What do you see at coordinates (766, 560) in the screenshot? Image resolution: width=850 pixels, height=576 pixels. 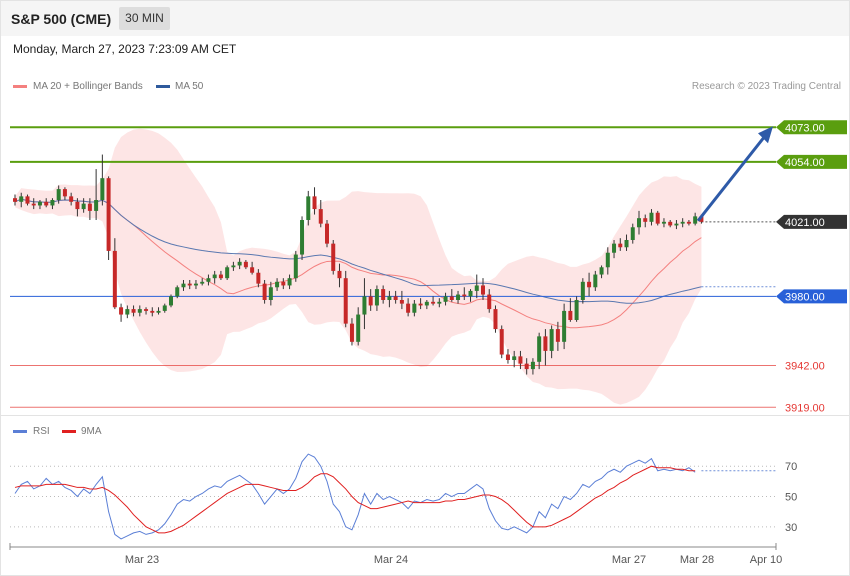 I see `x-tick-label: Apr 10` at bounding box center [766, 560].